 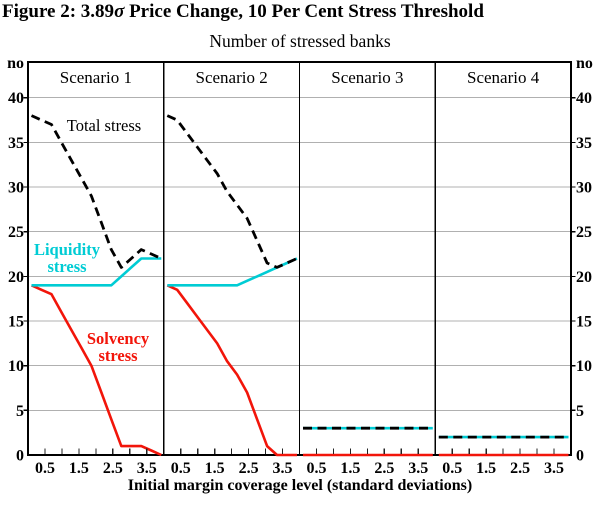 What do you see at coordinates (16, 366) in the screenshot?
I see `y-tick-label-left: 10` at bounding box center [16, 366].